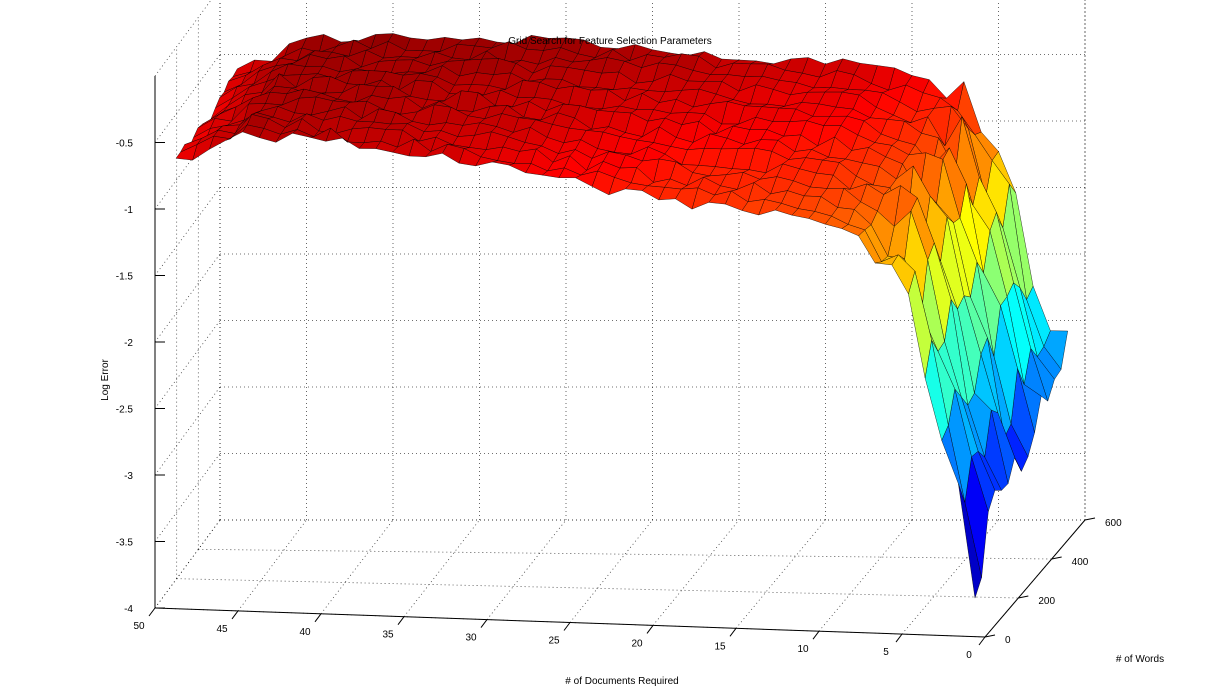 The image size is (1205, 700). I want to click on x-tick-label: 25, so click(554, 641).